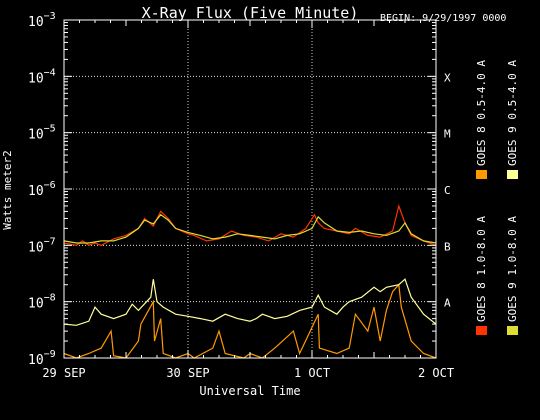 This screenshot has width=540, height=420. Describe the element at coordinates (481, 113) in the screenshot. I see `legend-label: GOES 8 0.5-4.0 A` at that location.